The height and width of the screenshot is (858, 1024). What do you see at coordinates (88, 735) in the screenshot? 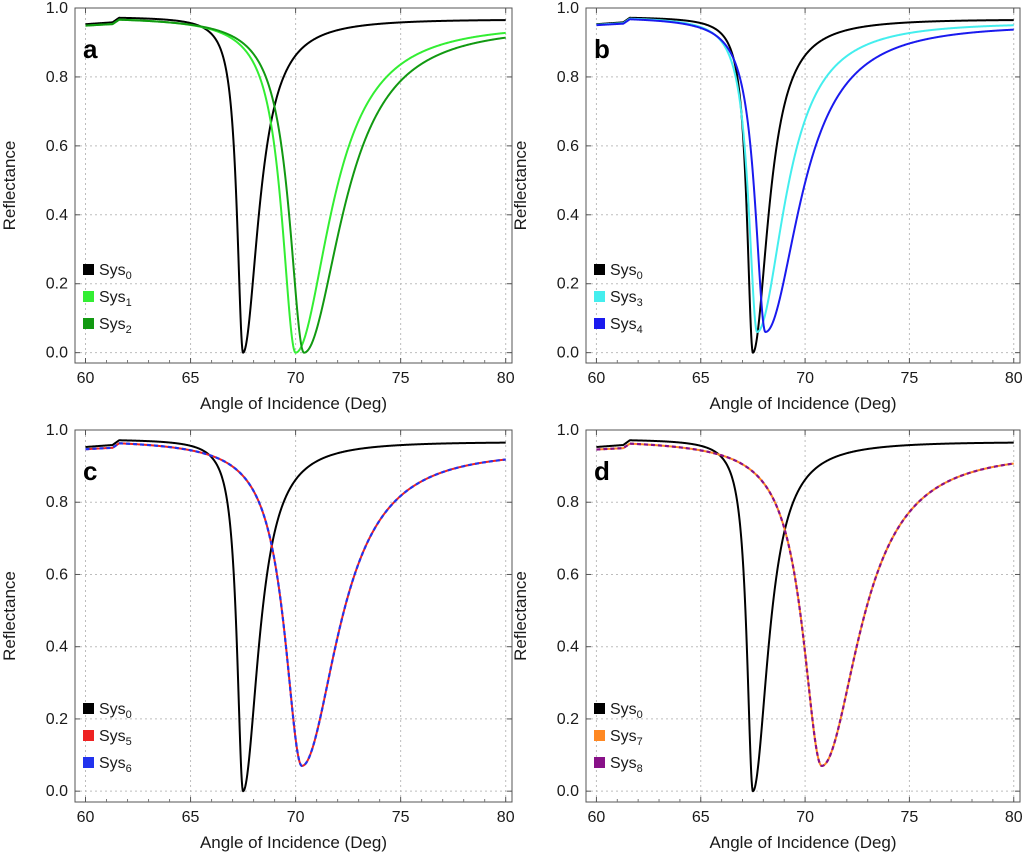
I see `legend-swatch-sys5` at bounding box center [88, 735].